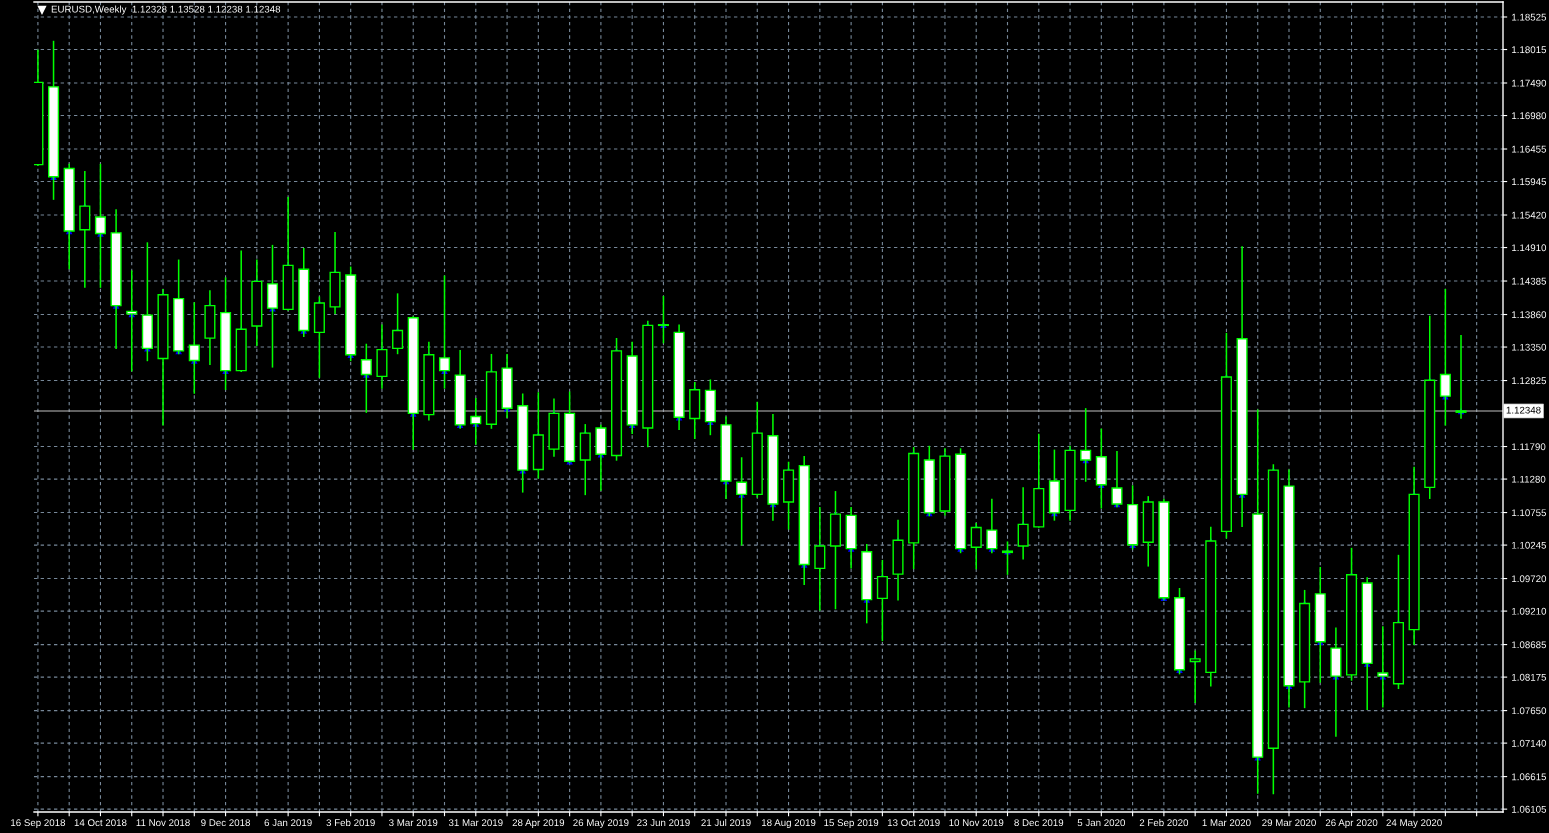 Image resolution: width=1549 pixels, height=833 pixels. What do you see at coordinates (1101, 823) in the screenshot?
I see `x-tick-label: 5 Jan 2020` at bounding box center [1101, 823].